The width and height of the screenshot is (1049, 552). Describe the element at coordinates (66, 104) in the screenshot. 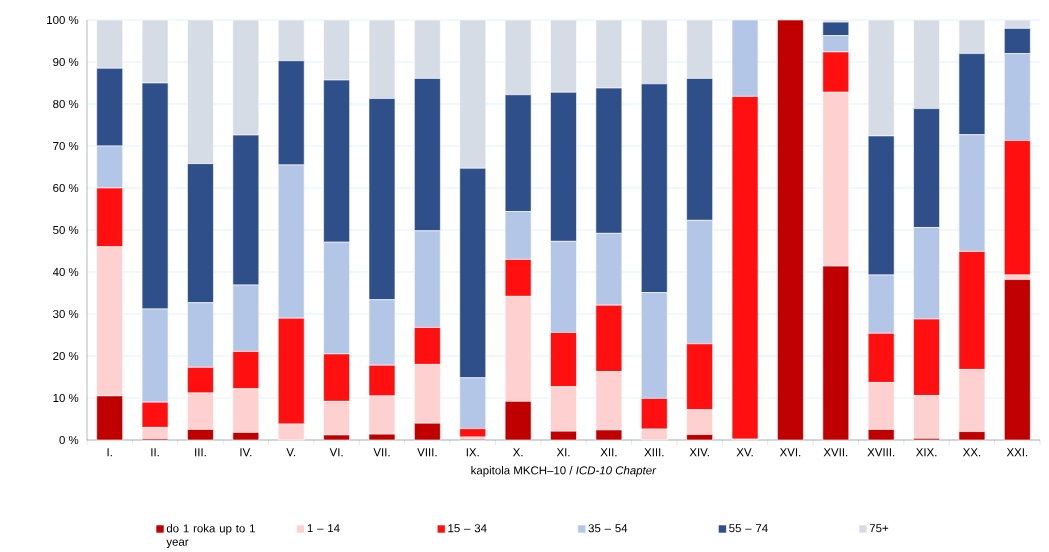

I see `y-tick-label: 80 %` at that location.